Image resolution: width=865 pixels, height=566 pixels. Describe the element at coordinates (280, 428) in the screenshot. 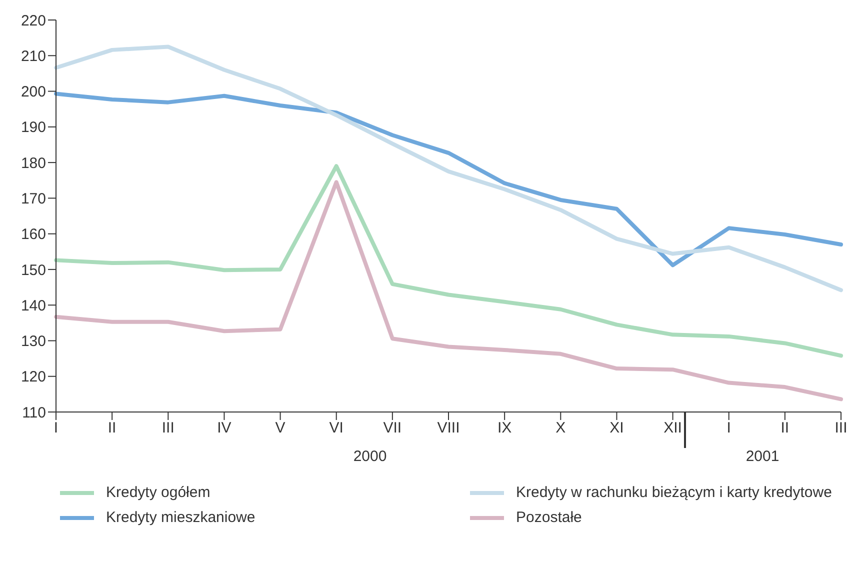

I see `x-tick-label: V` at that location.